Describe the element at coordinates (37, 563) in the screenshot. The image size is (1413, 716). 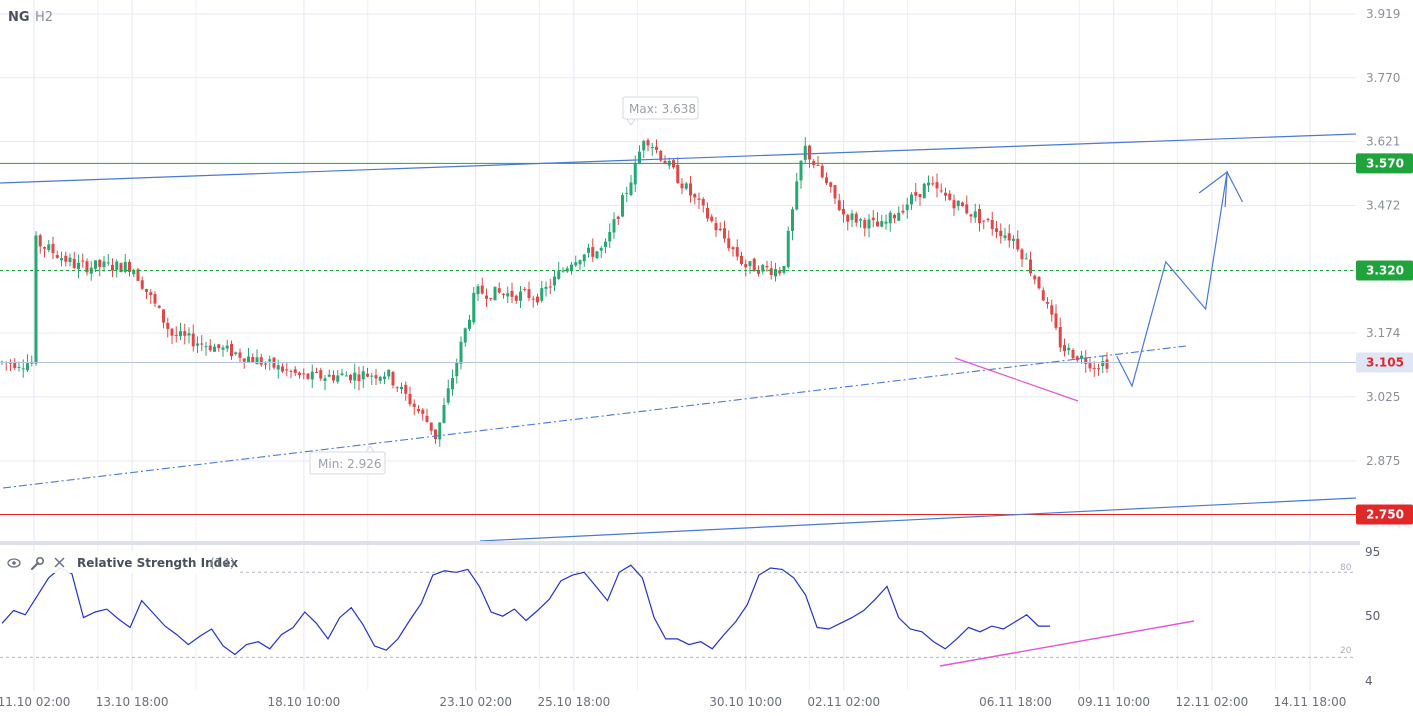
I see `wrench-icon` at that location.